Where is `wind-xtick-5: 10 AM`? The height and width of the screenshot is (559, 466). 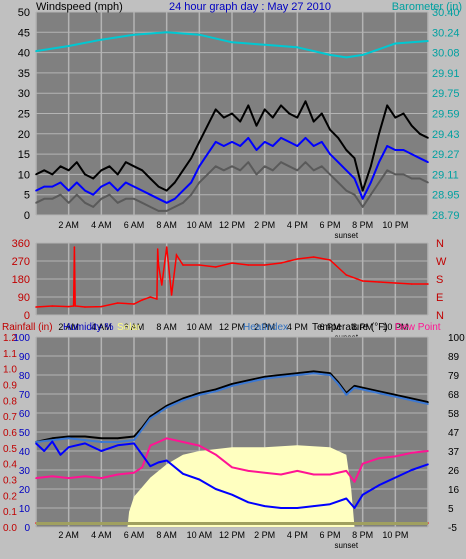 wind-xtick-5: 10 AM is located at coordinates (200, 225).